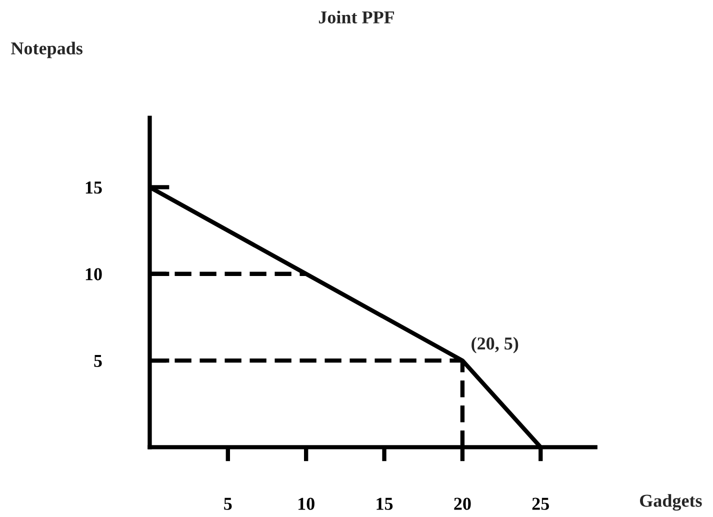  Describe the element at coordinates (462, 504) in the screenshot. I see `x-tick-label: 20` at that location.